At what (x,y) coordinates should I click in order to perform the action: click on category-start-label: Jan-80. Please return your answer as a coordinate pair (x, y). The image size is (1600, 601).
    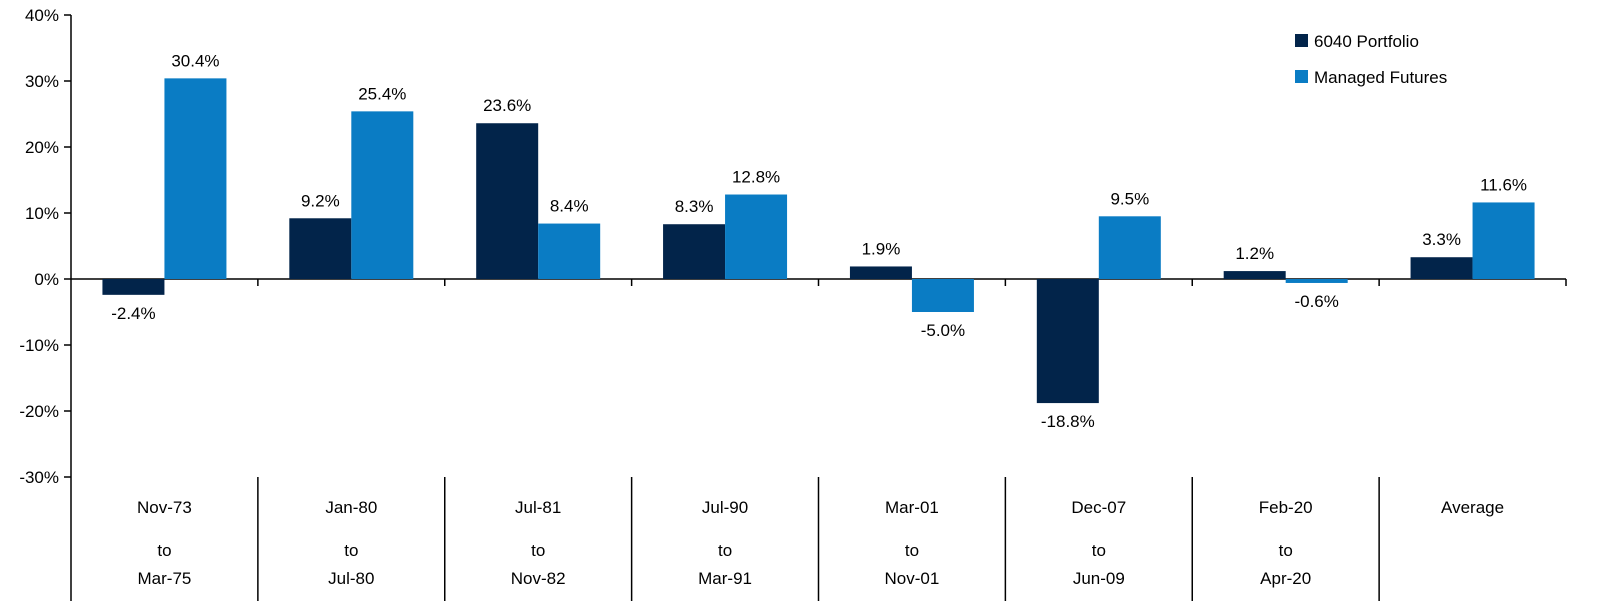
    Looking at the image, I should click on (351, 507).